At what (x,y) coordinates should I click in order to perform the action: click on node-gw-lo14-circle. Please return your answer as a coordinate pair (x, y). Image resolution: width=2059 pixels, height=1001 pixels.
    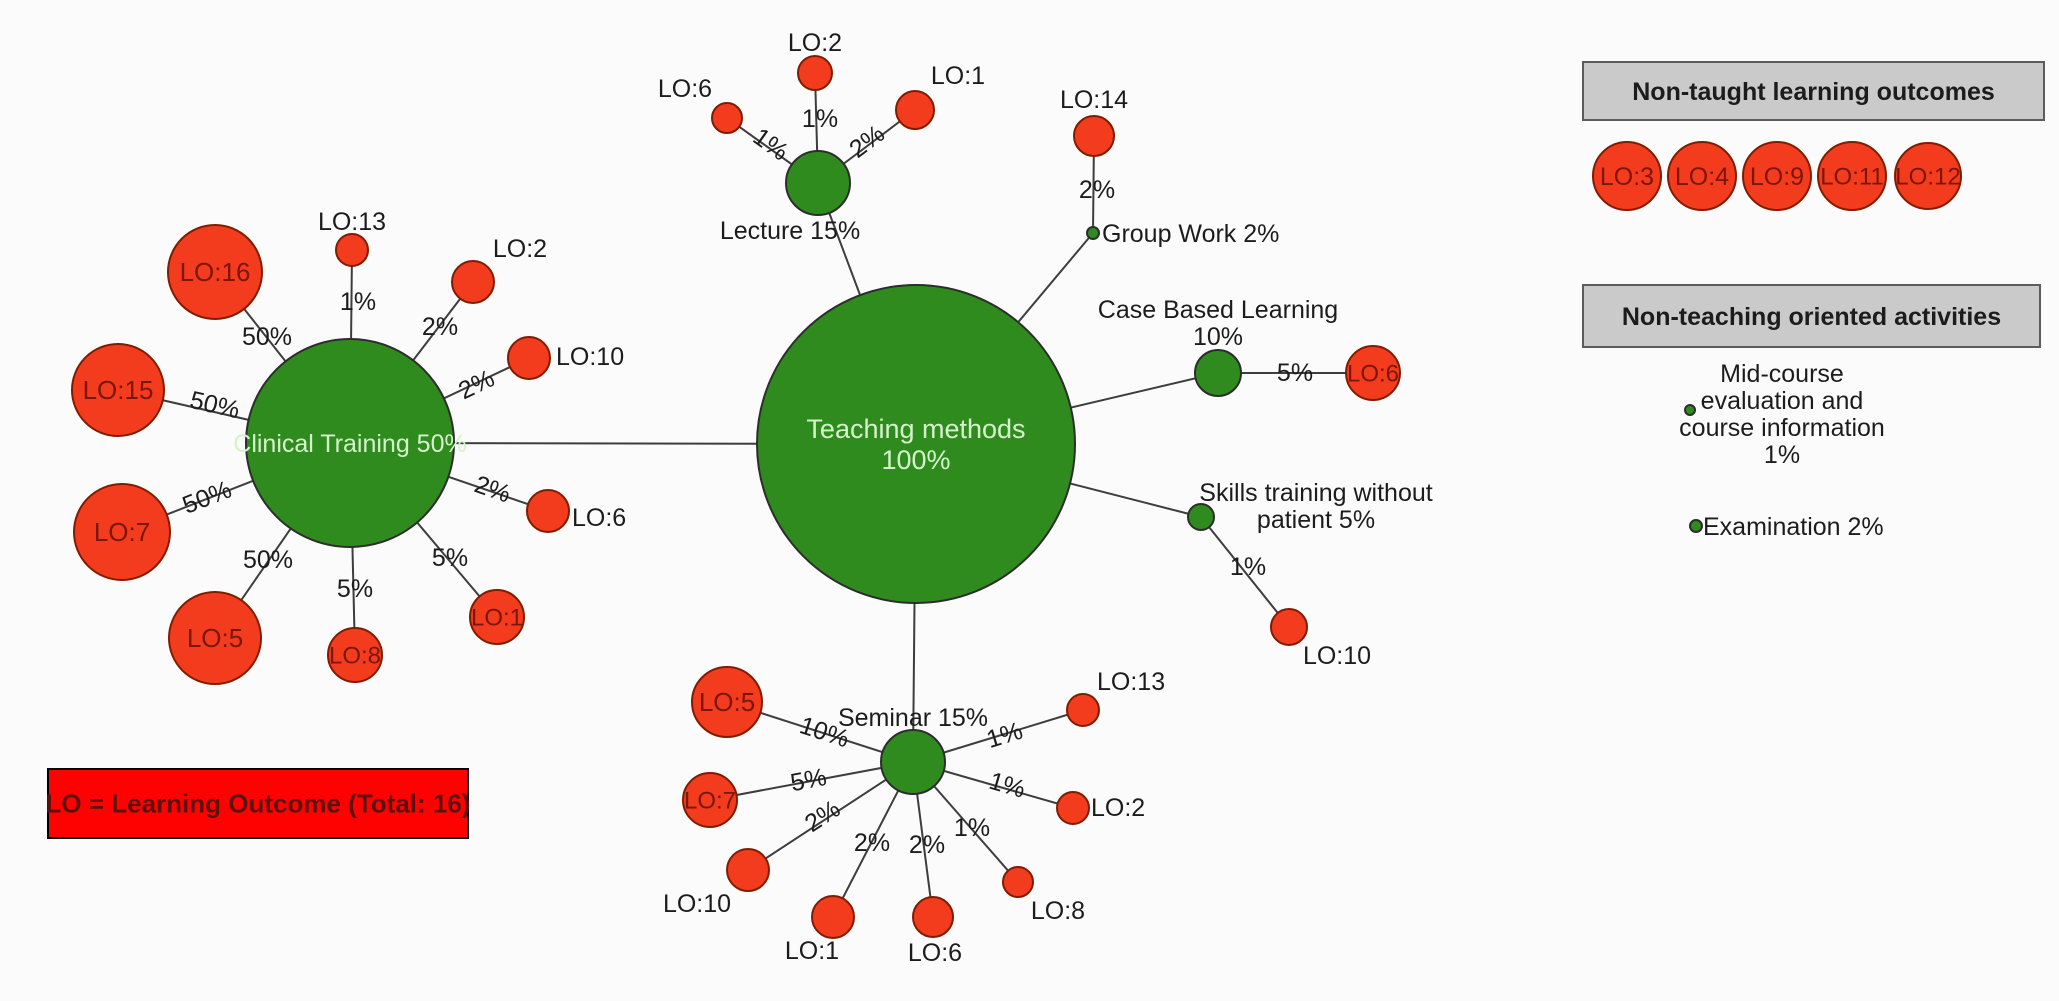
    Looking at the image, I should click on (1094, 136).